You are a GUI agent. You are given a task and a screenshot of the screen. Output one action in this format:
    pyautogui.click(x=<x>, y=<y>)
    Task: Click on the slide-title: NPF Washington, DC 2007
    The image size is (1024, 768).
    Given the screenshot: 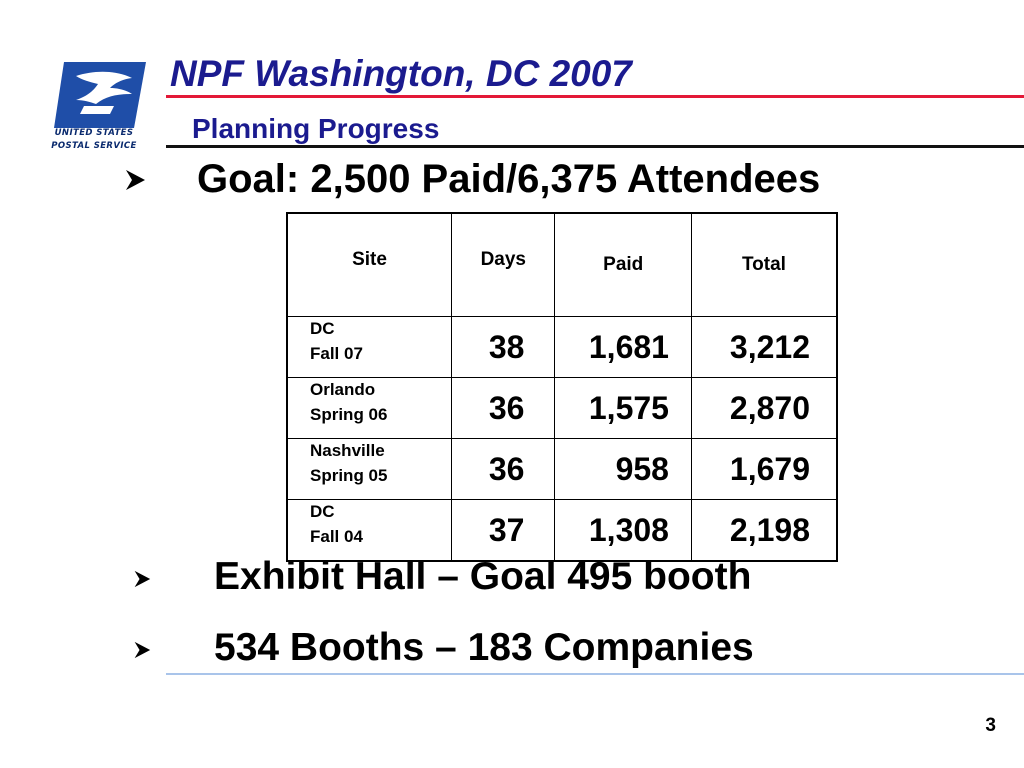 What is the action you would take?
    pyautogui.click(x=401, y=73)
    